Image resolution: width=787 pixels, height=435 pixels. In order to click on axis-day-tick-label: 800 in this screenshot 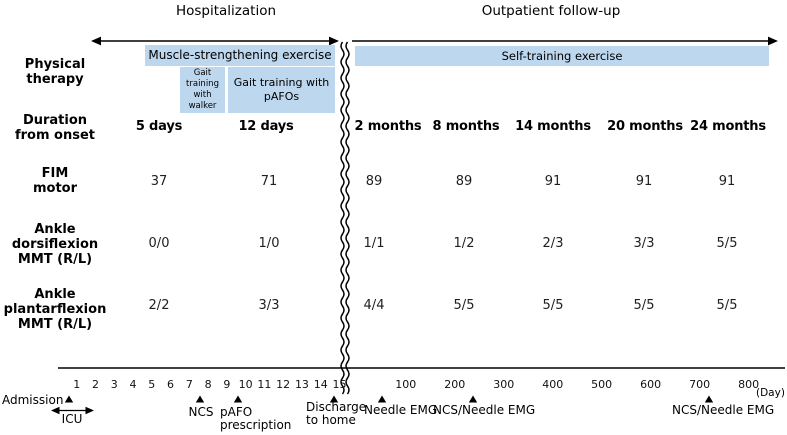, I will do `click(749, 384)`.